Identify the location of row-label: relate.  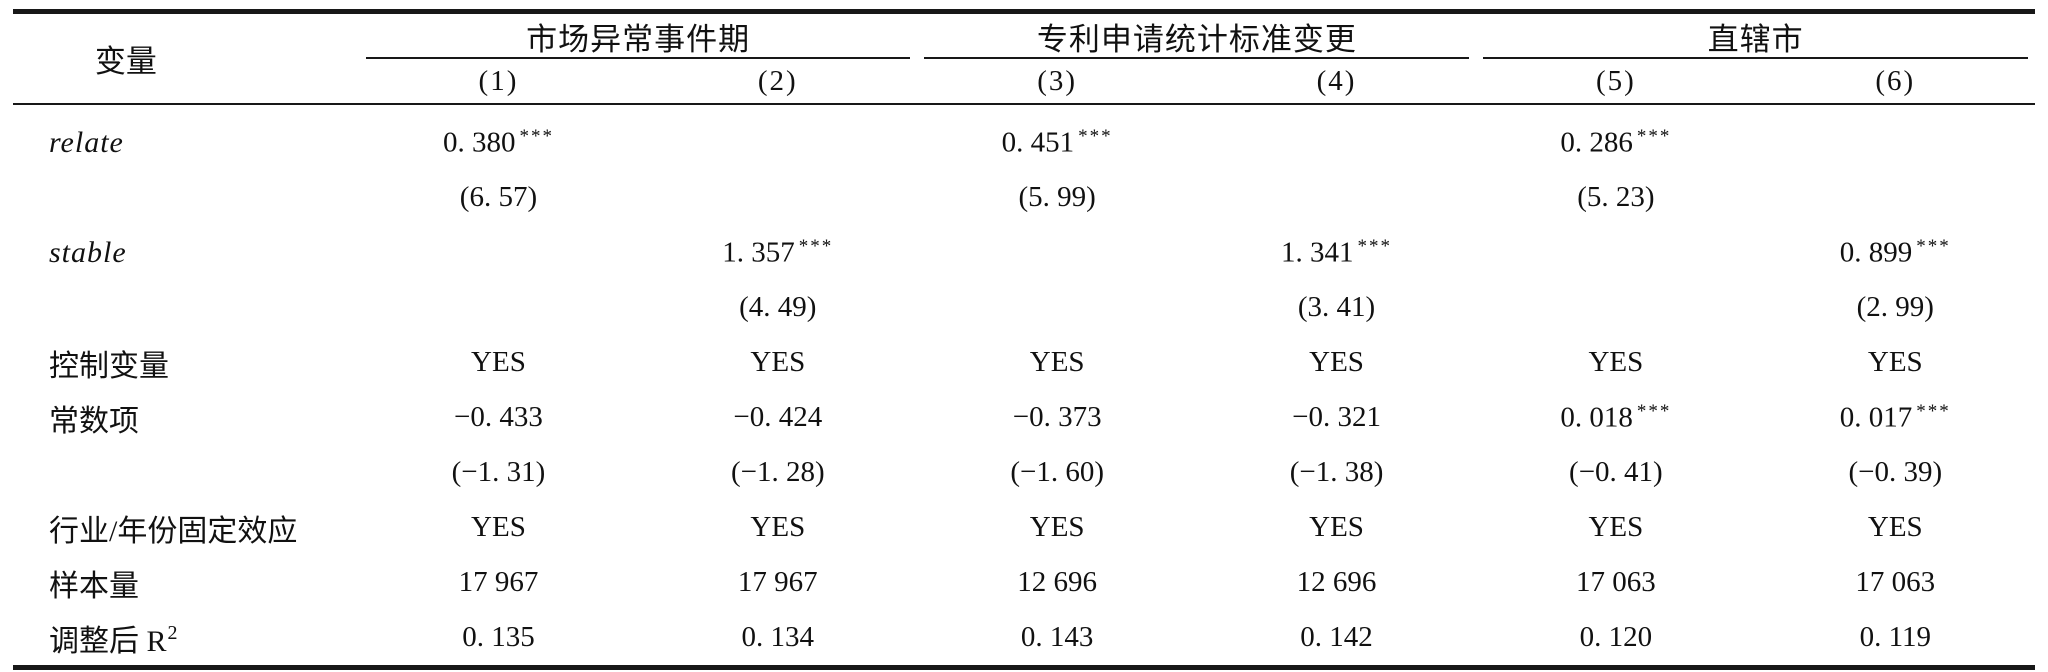
(86, 142).